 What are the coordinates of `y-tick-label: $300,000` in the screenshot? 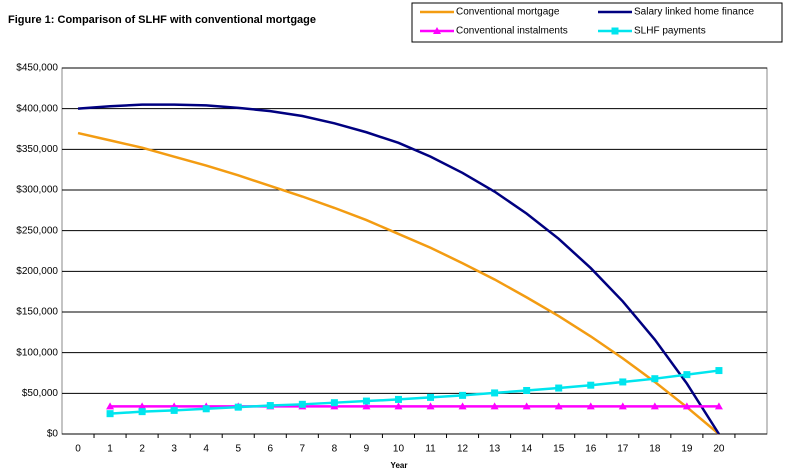 It's located at (37, 190).